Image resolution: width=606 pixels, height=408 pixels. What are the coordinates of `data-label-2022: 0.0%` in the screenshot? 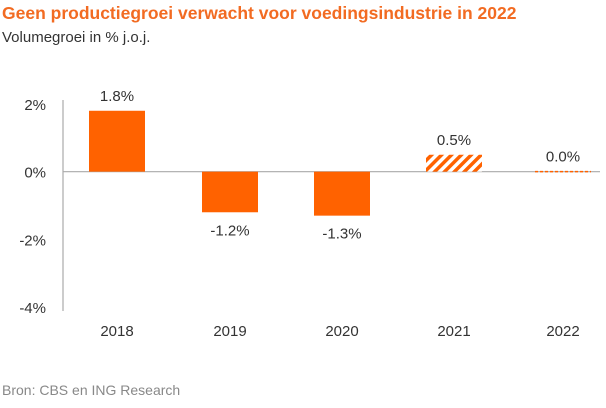 It's located at (563, 157).